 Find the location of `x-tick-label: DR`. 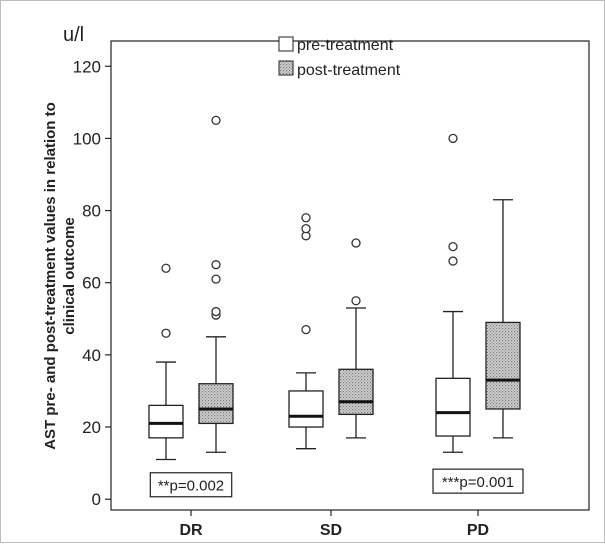

x-tick-label: DR is located at coordinates (191, 530).